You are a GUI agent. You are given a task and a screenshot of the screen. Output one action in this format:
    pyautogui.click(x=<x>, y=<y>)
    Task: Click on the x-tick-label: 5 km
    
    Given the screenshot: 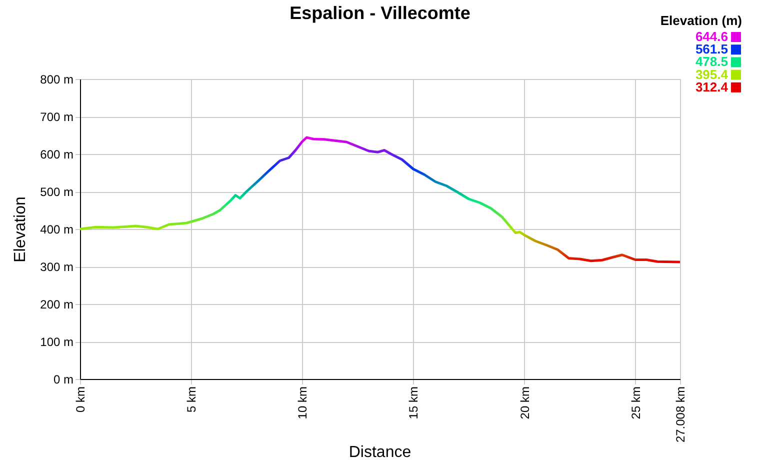 What is the action you would take?
    pyautogui.click(x=191, y=399)
    